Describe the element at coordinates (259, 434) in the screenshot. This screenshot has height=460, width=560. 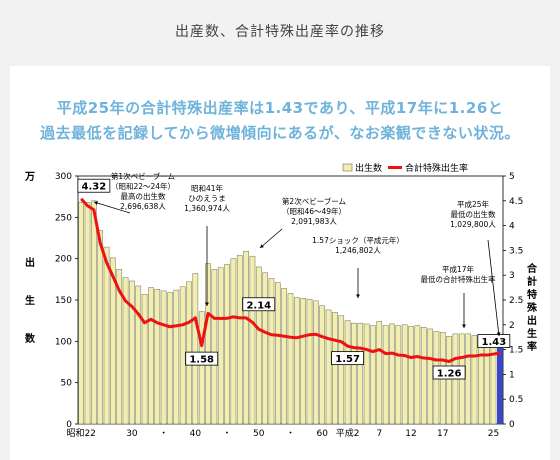
I see `x-tick-label: 50` at that location.